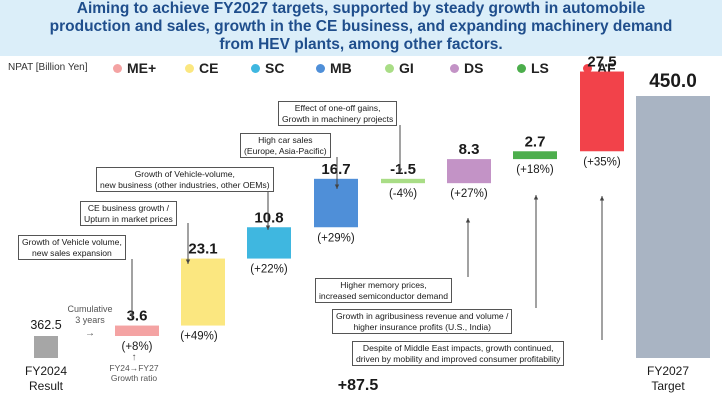 The width and height of the screenshot is (722, 403). What do you see at coordinates (90, 320) in the screenshot?
I see `cumulative-label-2: 3 years` at bounding box center [90, 320].